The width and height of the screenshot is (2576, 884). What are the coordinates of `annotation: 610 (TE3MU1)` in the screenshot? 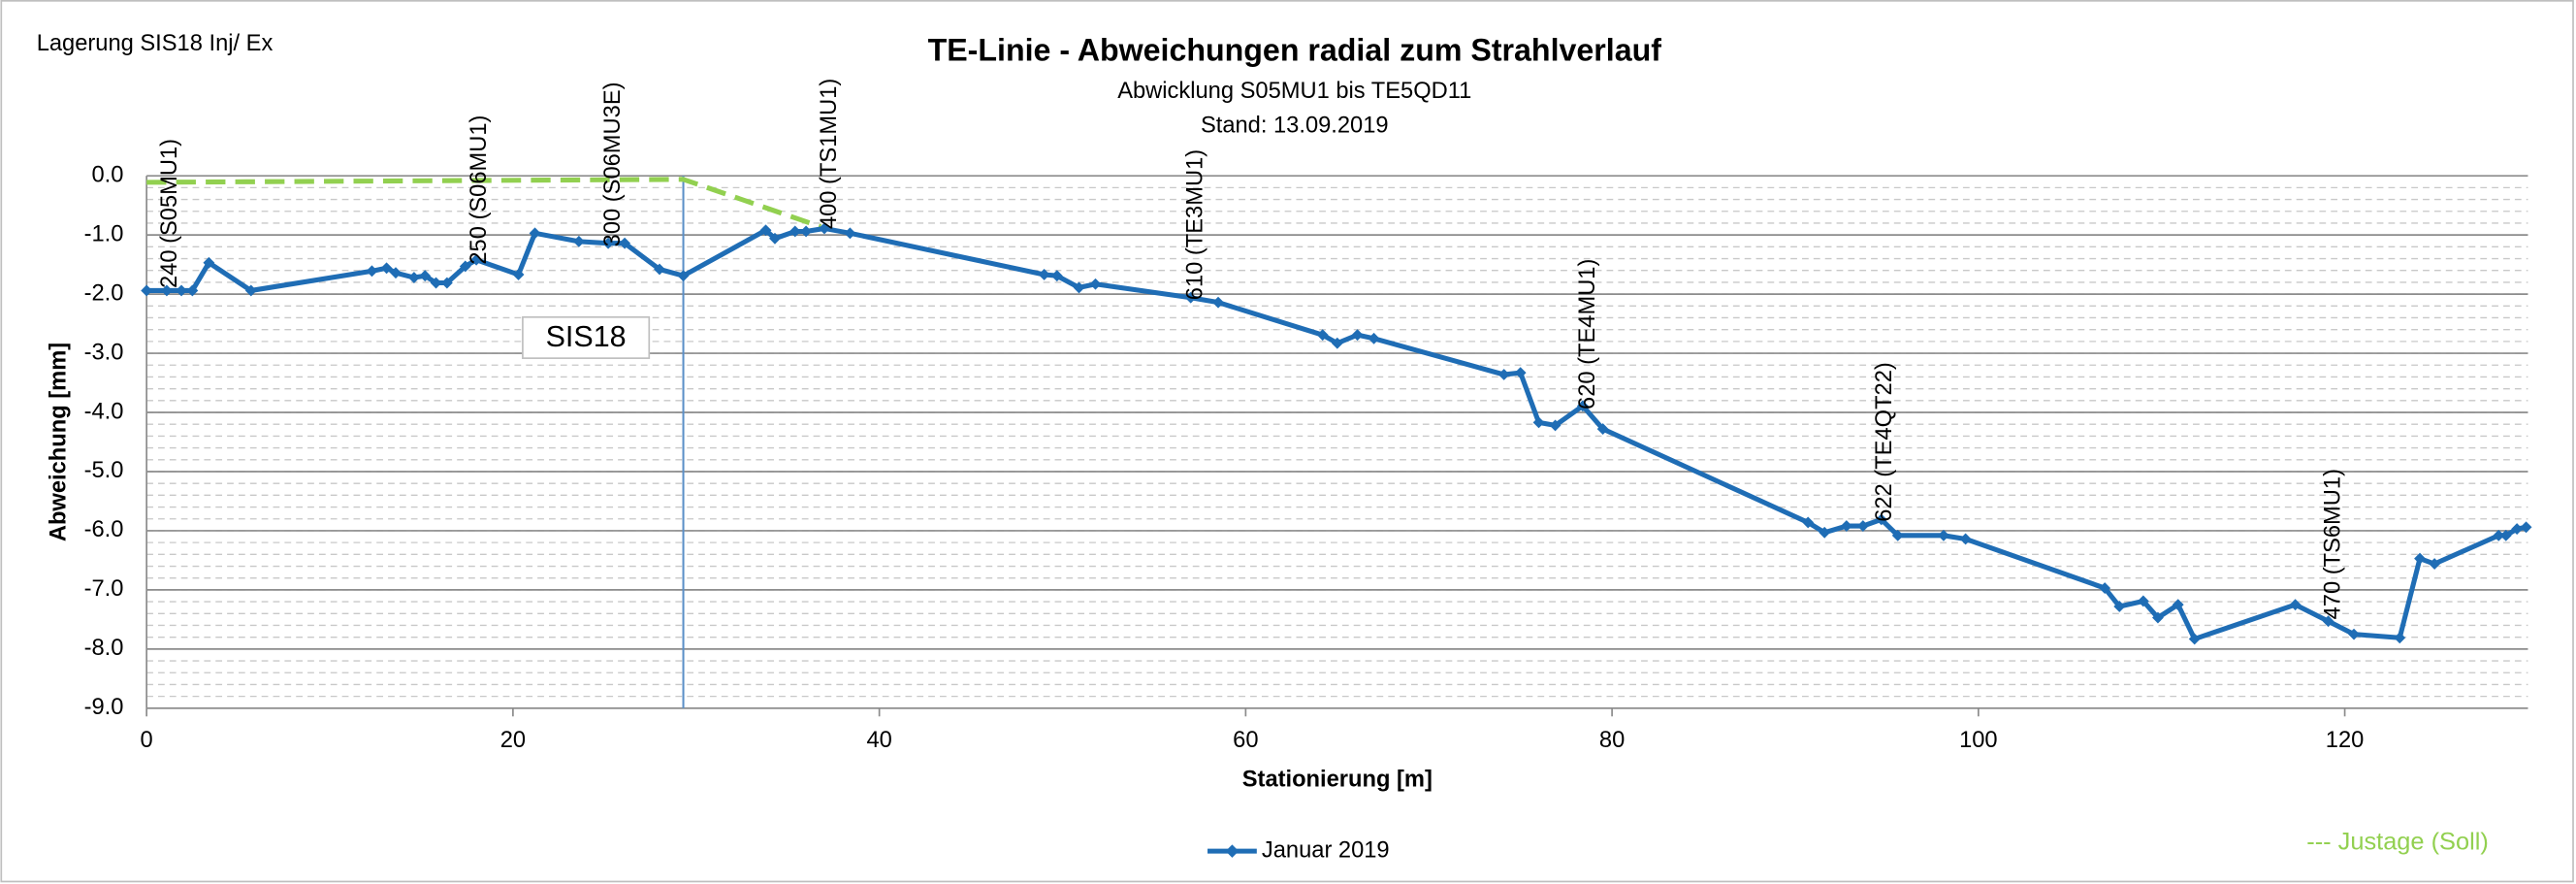 It's located at (1195, 224).